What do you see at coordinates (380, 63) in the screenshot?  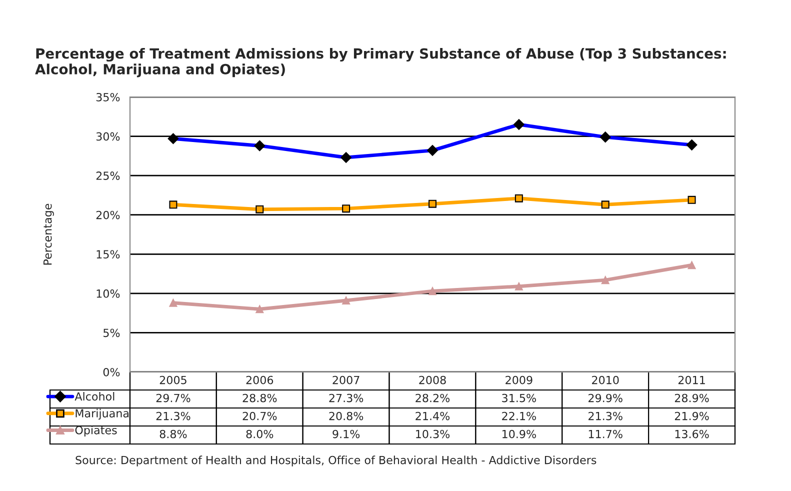 I see `chart-title: Percentage of Treatment Admissions by Primary Substance of Abuse (Top 3 Substances: Alcohol, Marijuana and Opiates)` at bounding box center [380, 63].